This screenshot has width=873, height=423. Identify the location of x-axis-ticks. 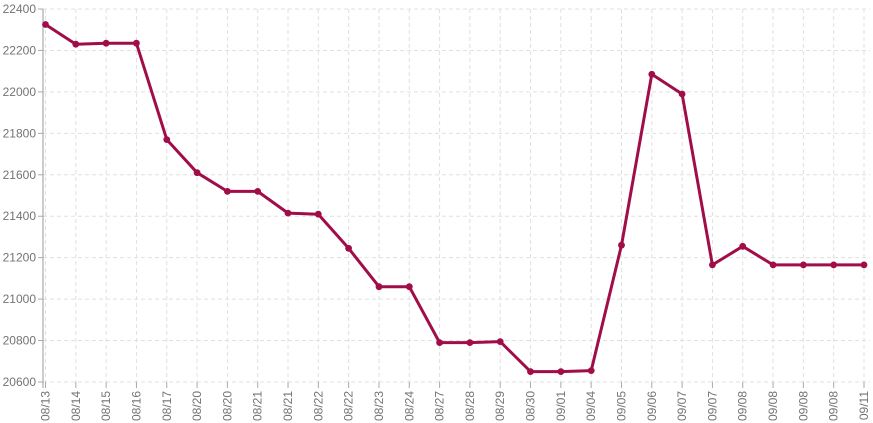
(455, 385).